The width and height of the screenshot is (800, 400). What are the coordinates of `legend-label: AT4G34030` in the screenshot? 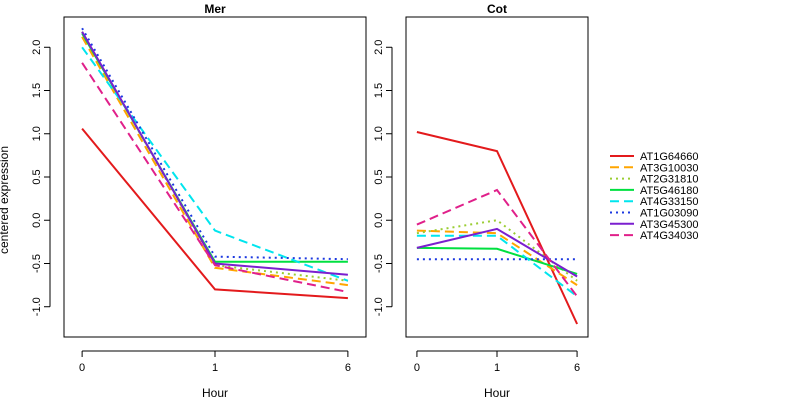 It's located at (669, 236).